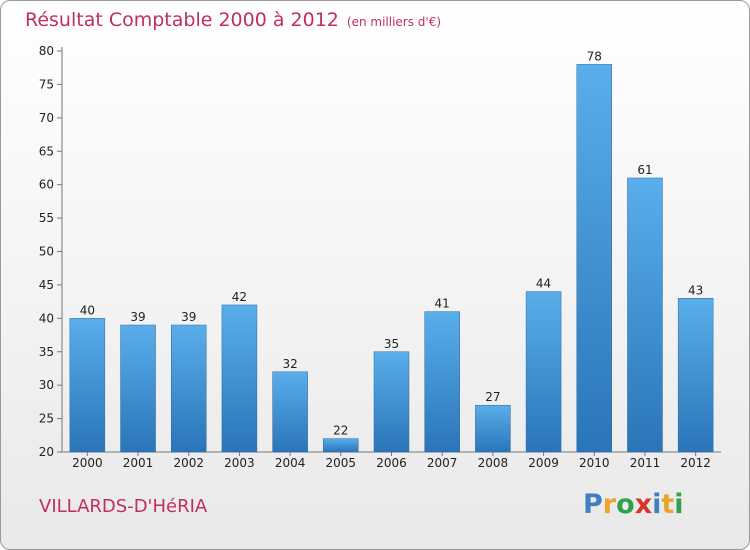  What do you see at coordinates (46, 452) in the screenshot?
I see `y-tick-label: 20` at bounding box center [46, 452].